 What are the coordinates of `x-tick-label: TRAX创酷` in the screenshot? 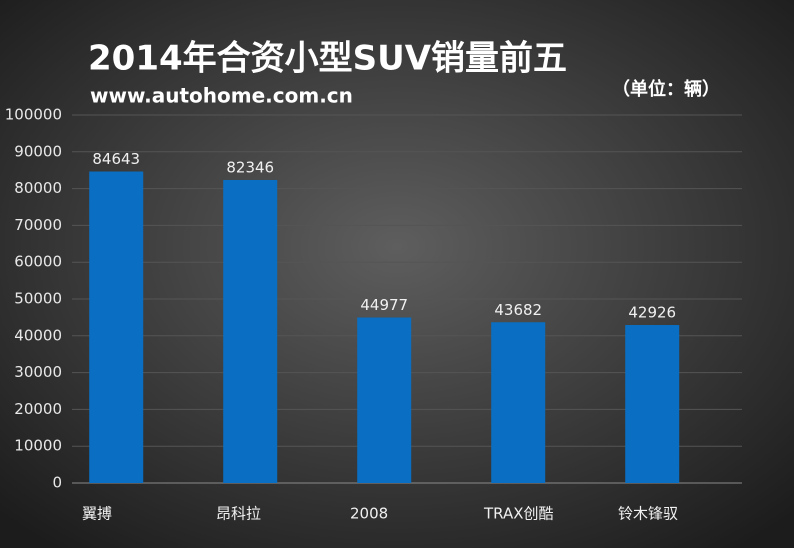 It's located at (518, 514).